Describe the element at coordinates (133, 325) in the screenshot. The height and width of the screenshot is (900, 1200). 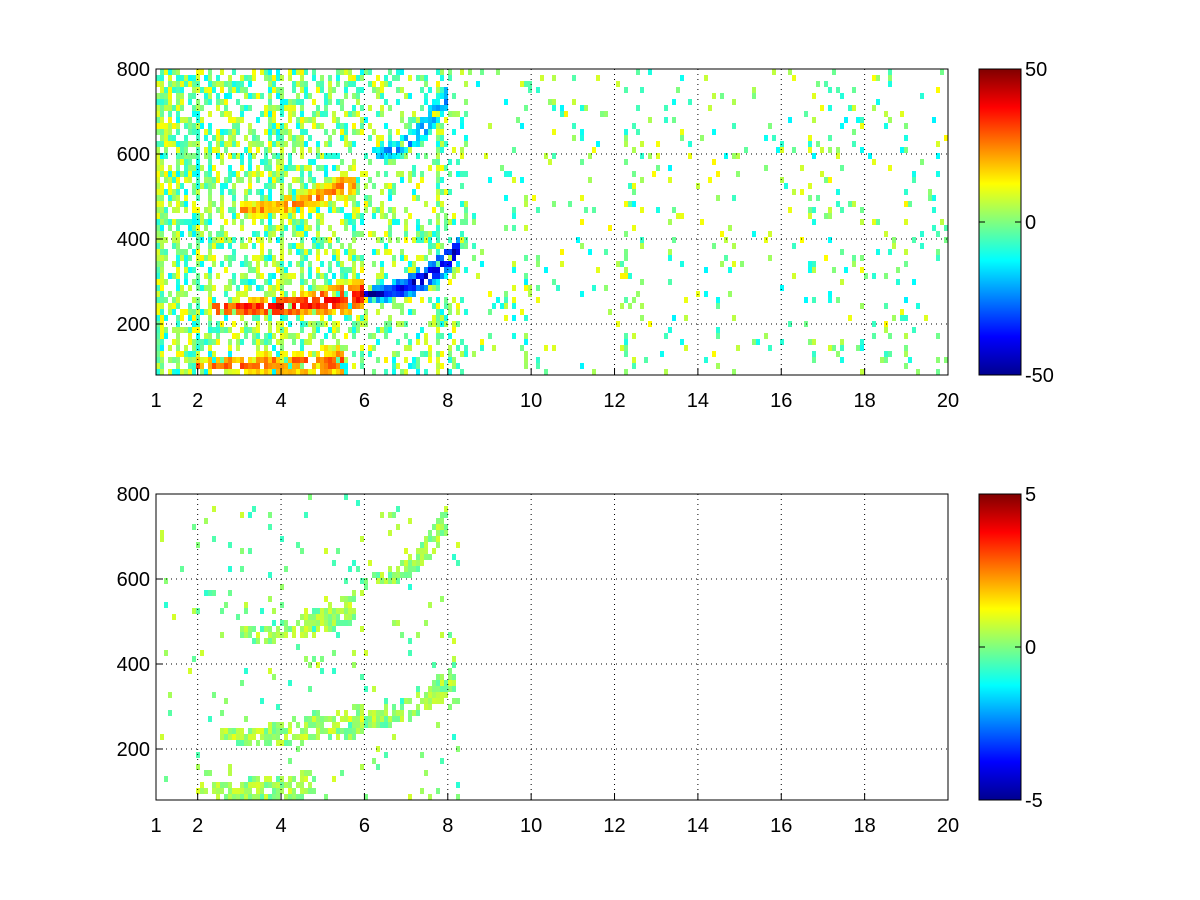
I see `y-tick-label: 200` at that location.